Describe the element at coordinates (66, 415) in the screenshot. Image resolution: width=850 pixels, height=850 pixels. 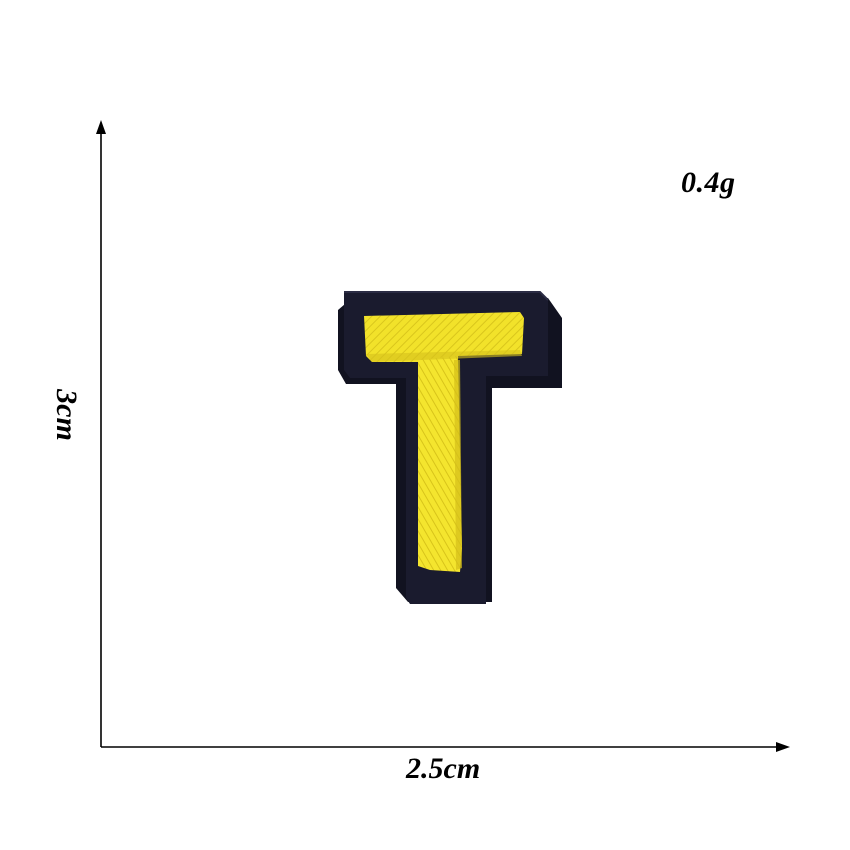
I see `height-label: 3cm` at that location.